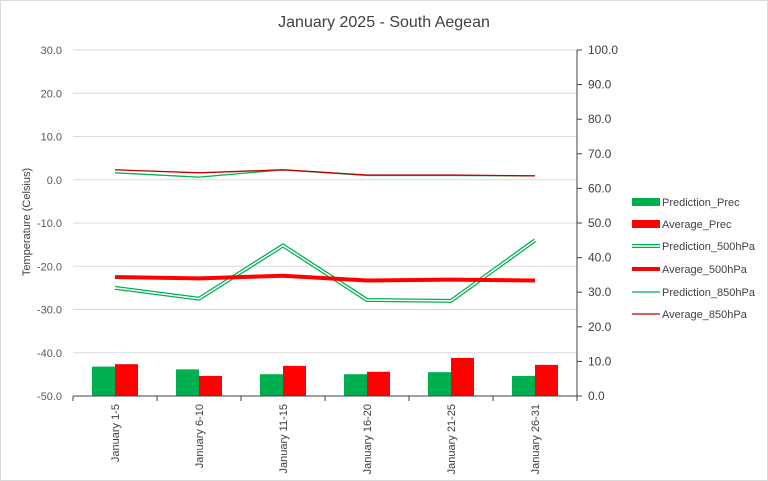  Describe the element at coordinates (116, 433) in the screenshot. I see `x-category-label: January 1-5` at that location.